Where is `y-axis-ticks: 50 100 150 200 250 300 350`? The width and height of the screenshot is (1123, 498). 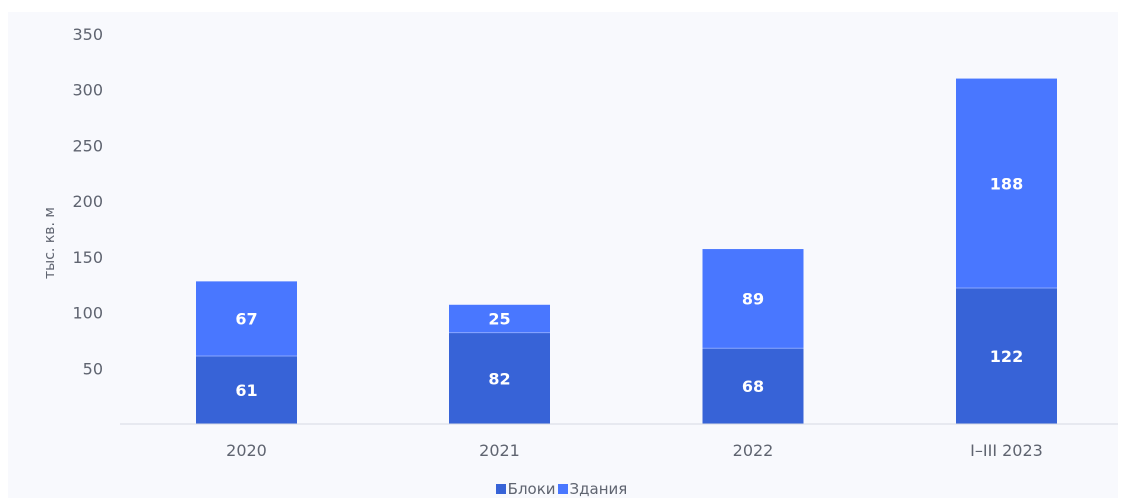 y-axis-ticks: 50 100 150 200 250 300 350 is located at coordinates (87, 201).